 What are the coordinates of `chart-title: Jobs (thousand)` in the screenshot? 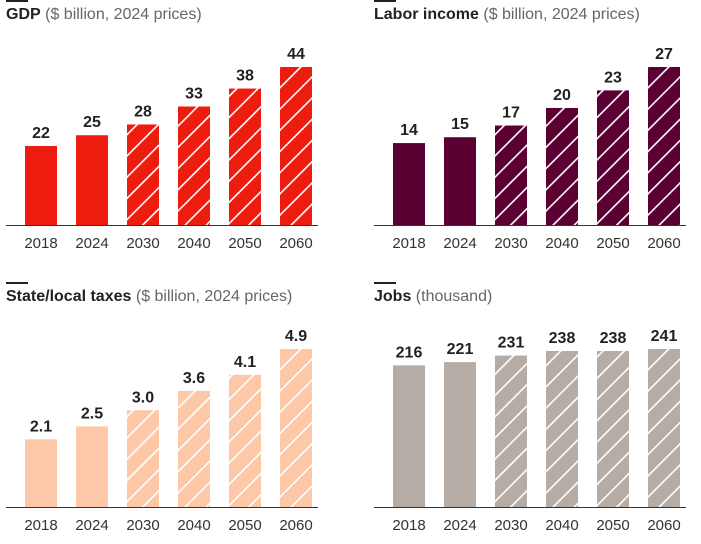 It's located at (433, 297).